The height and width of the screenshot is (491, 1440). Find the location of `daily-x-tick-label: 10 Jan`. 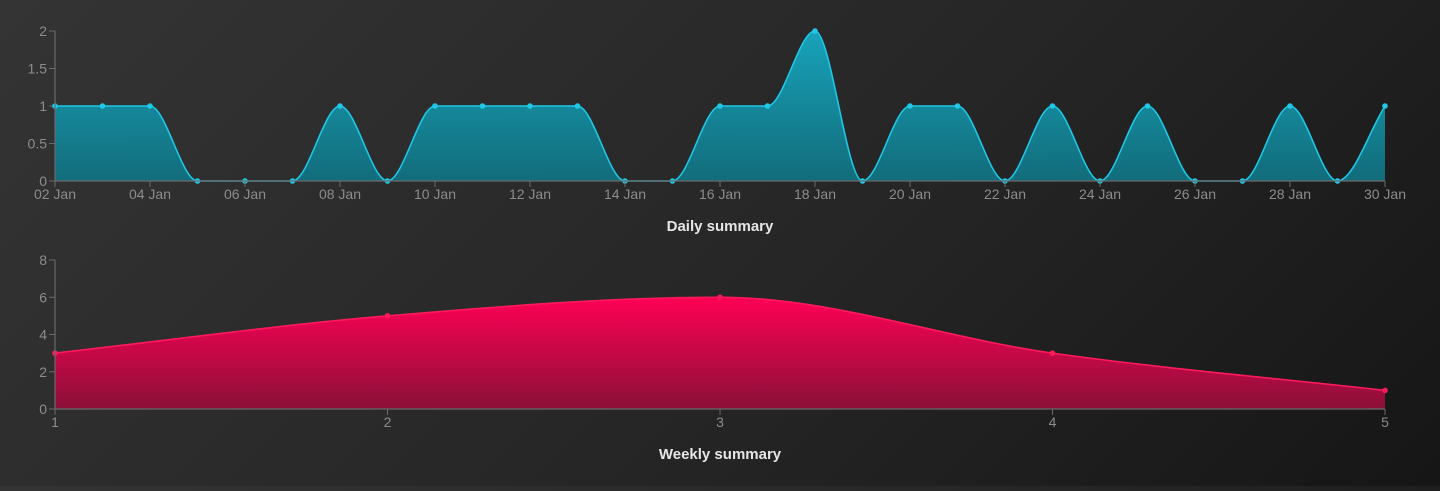

daily-x-tick-label: 10 Jan is located at coordinates (435, 194).